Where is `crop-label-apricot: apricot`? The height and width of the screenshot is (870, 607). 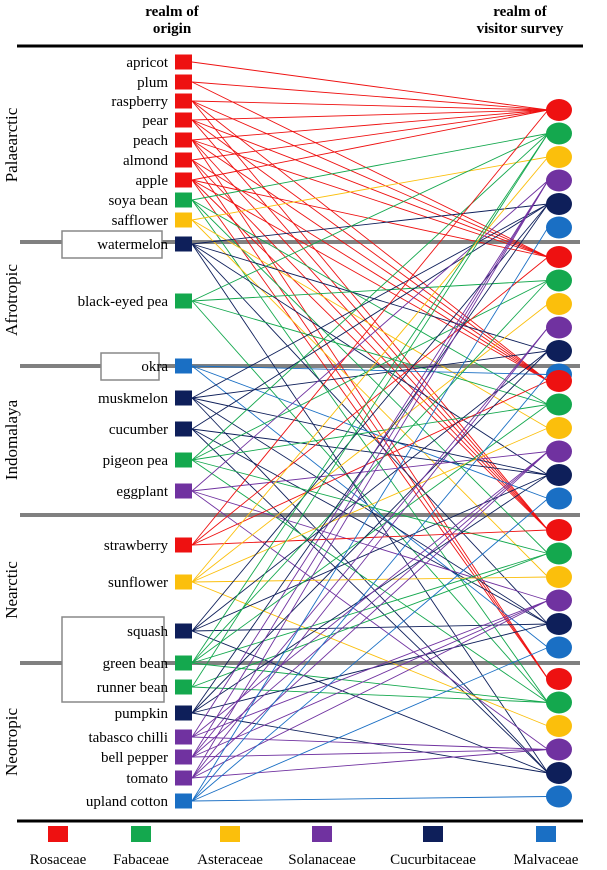
crop-label-apricot: apricot is located at coordinates (147, 63).